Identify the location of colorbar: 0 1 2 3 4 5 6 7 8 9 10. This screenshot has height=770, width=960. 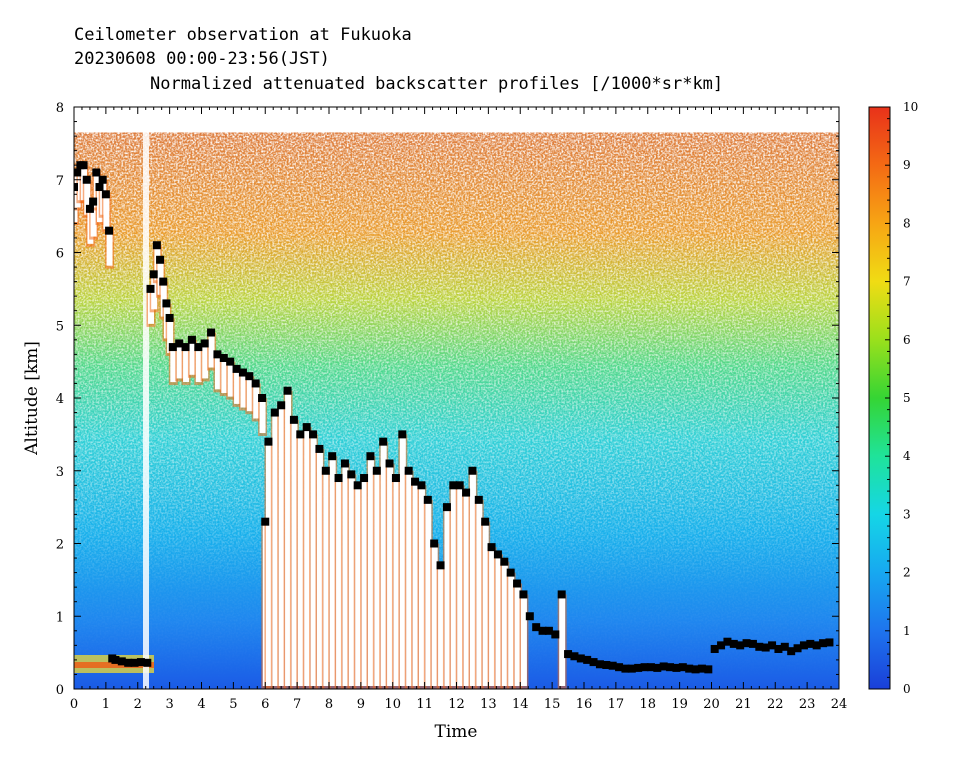
(893, 398).